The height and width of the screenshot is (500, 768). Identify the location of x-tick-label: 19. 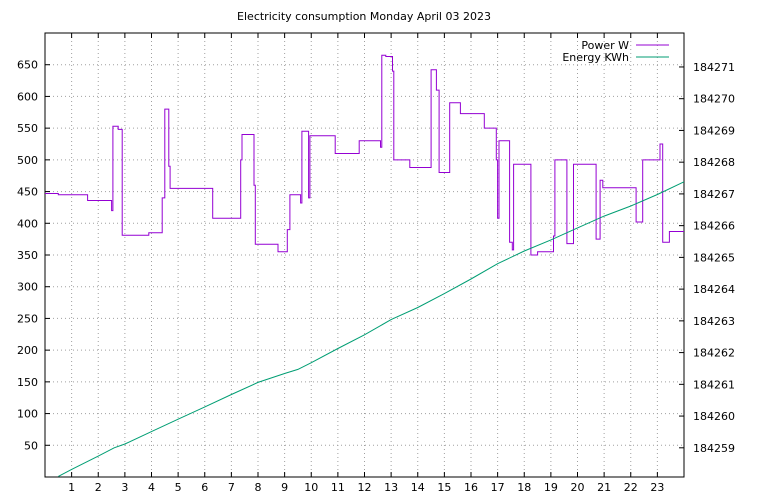
(551, 487).